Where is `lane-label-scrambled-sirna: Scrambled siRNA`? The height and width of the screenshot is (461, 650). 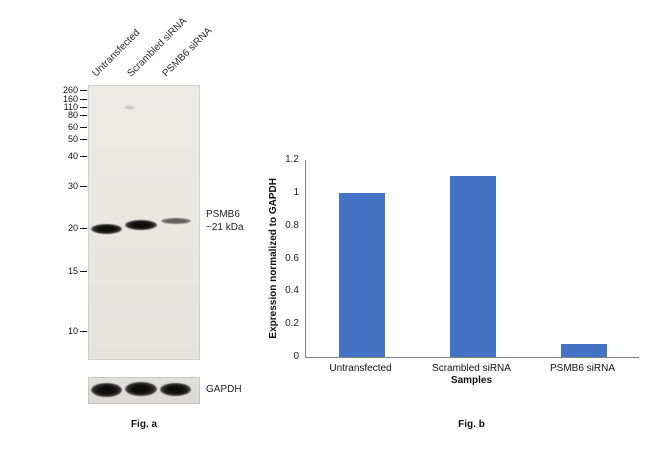
lane-label-scrambled-sirna: Scrambled siRNA is located at coordinates (157, 47).